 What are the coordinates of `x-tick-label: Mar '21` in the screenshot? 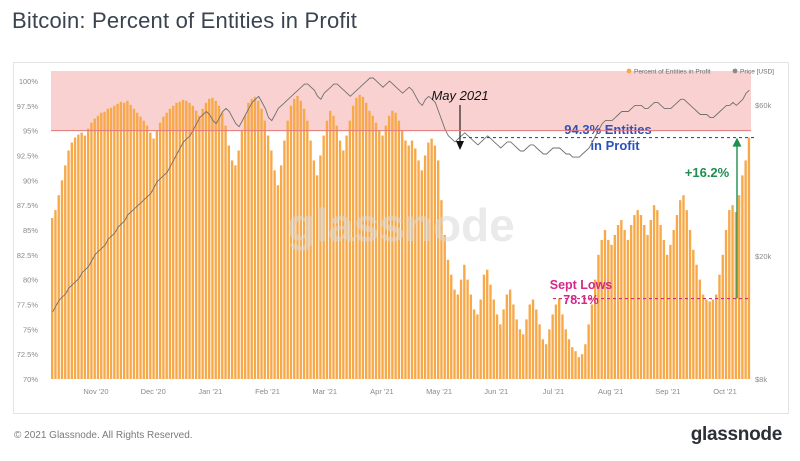 It's located at (324, 391).